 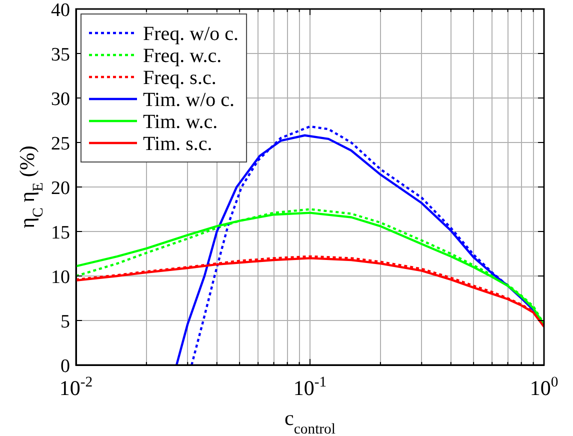 I want to click on y-tick-label: 0, so click(x=65, y=366).